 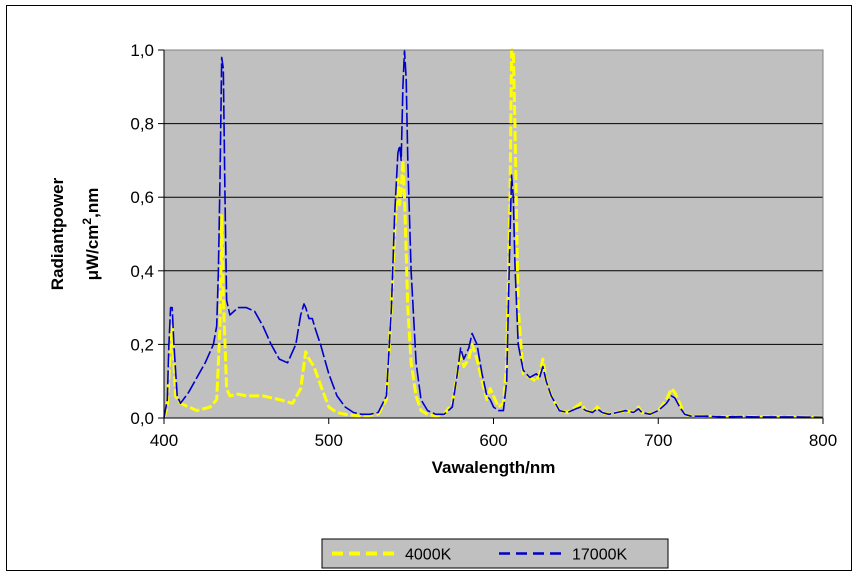 I want to click on x-tick-label: 400, so click(x=164, y=440).